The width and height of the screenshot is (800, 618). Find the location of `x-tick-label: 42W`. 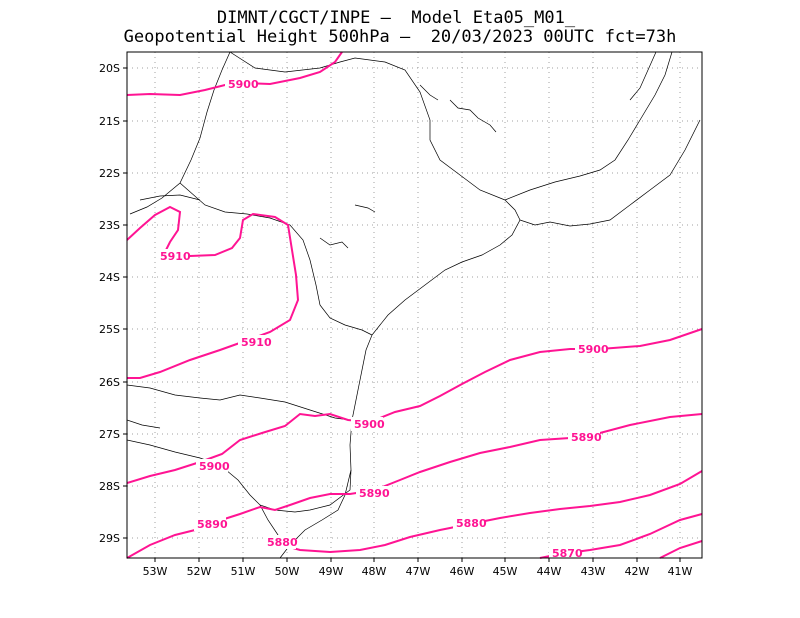

x-tick-label: 42W is located at coordinates (637, 571).